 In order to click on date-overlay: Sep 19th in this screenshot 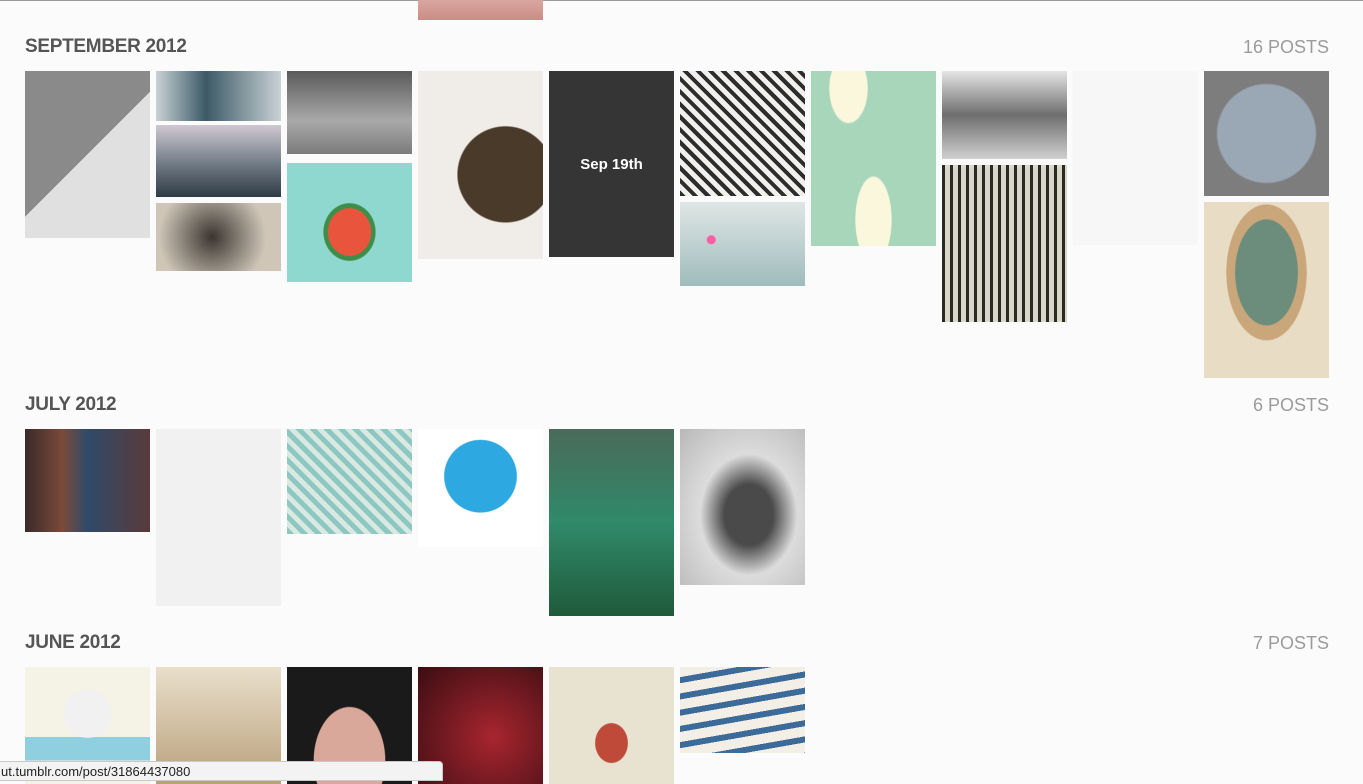, I will do `click(611, 164)`.